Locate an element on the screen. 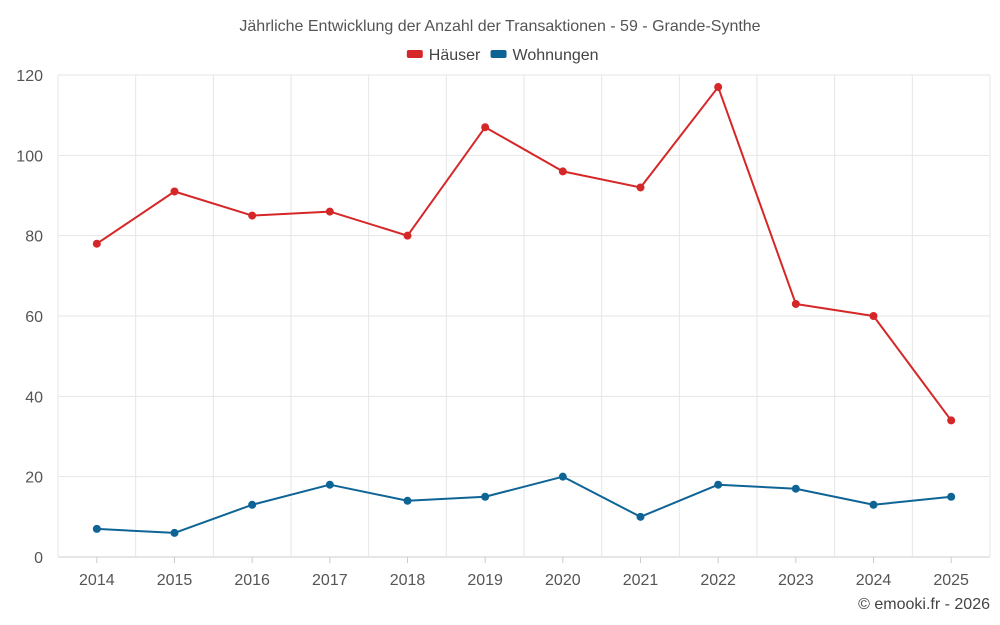 The height and width of the screenshot is (625, 1000). x-tick-label: 2016 is located at coordinates (252, 580).